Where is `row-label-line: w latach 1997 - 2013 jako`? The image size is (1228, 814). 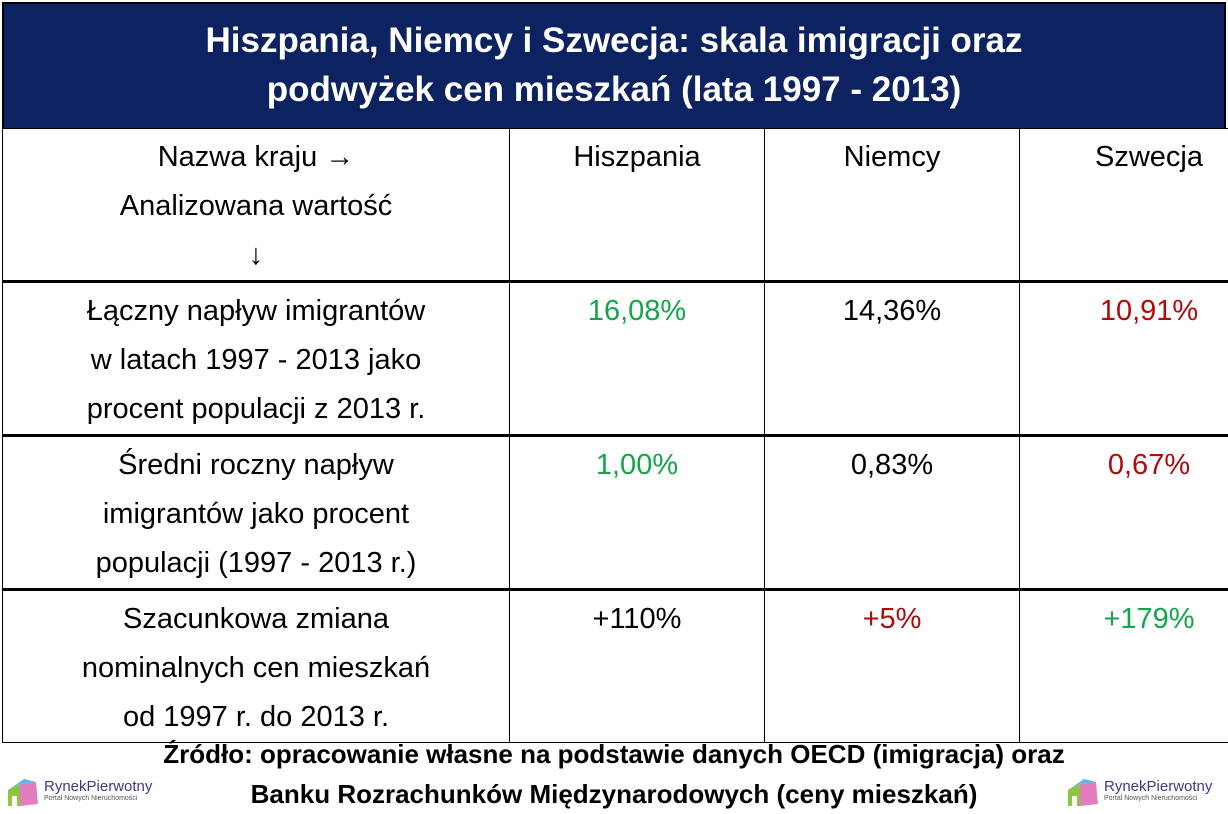
row-label-line: w latach 1997 - 2013 jako is located at coordinates (256, 360).